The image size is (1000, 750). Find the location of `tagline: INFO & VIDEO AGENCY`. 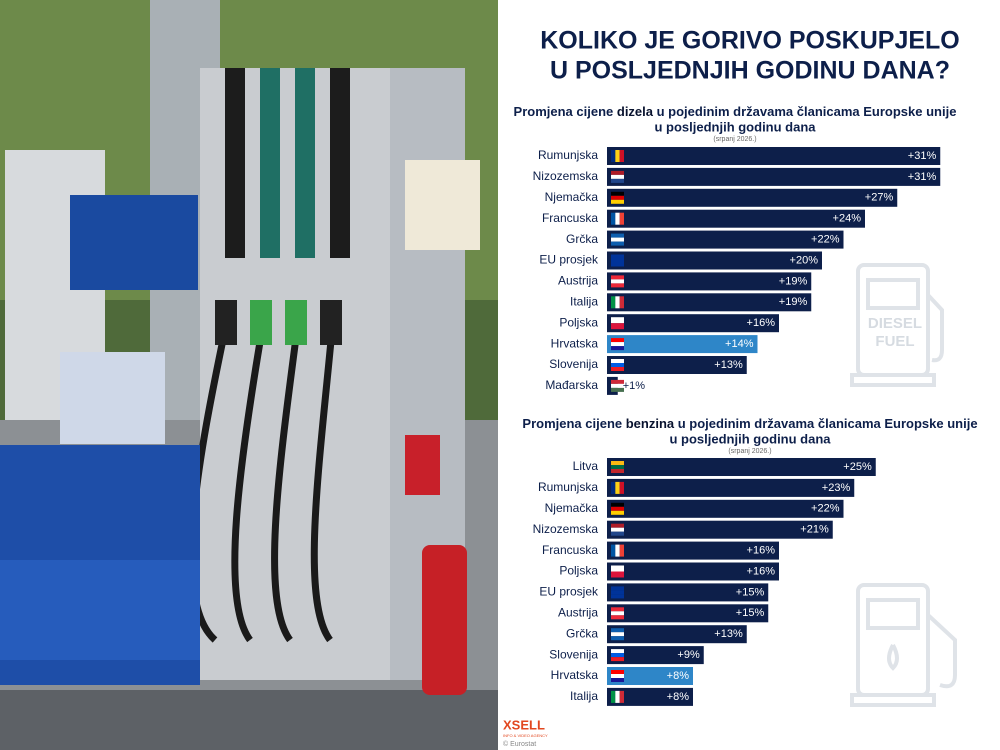

tagline: INFO & VIDEO AGENCY is located at coordinates (525, 735).